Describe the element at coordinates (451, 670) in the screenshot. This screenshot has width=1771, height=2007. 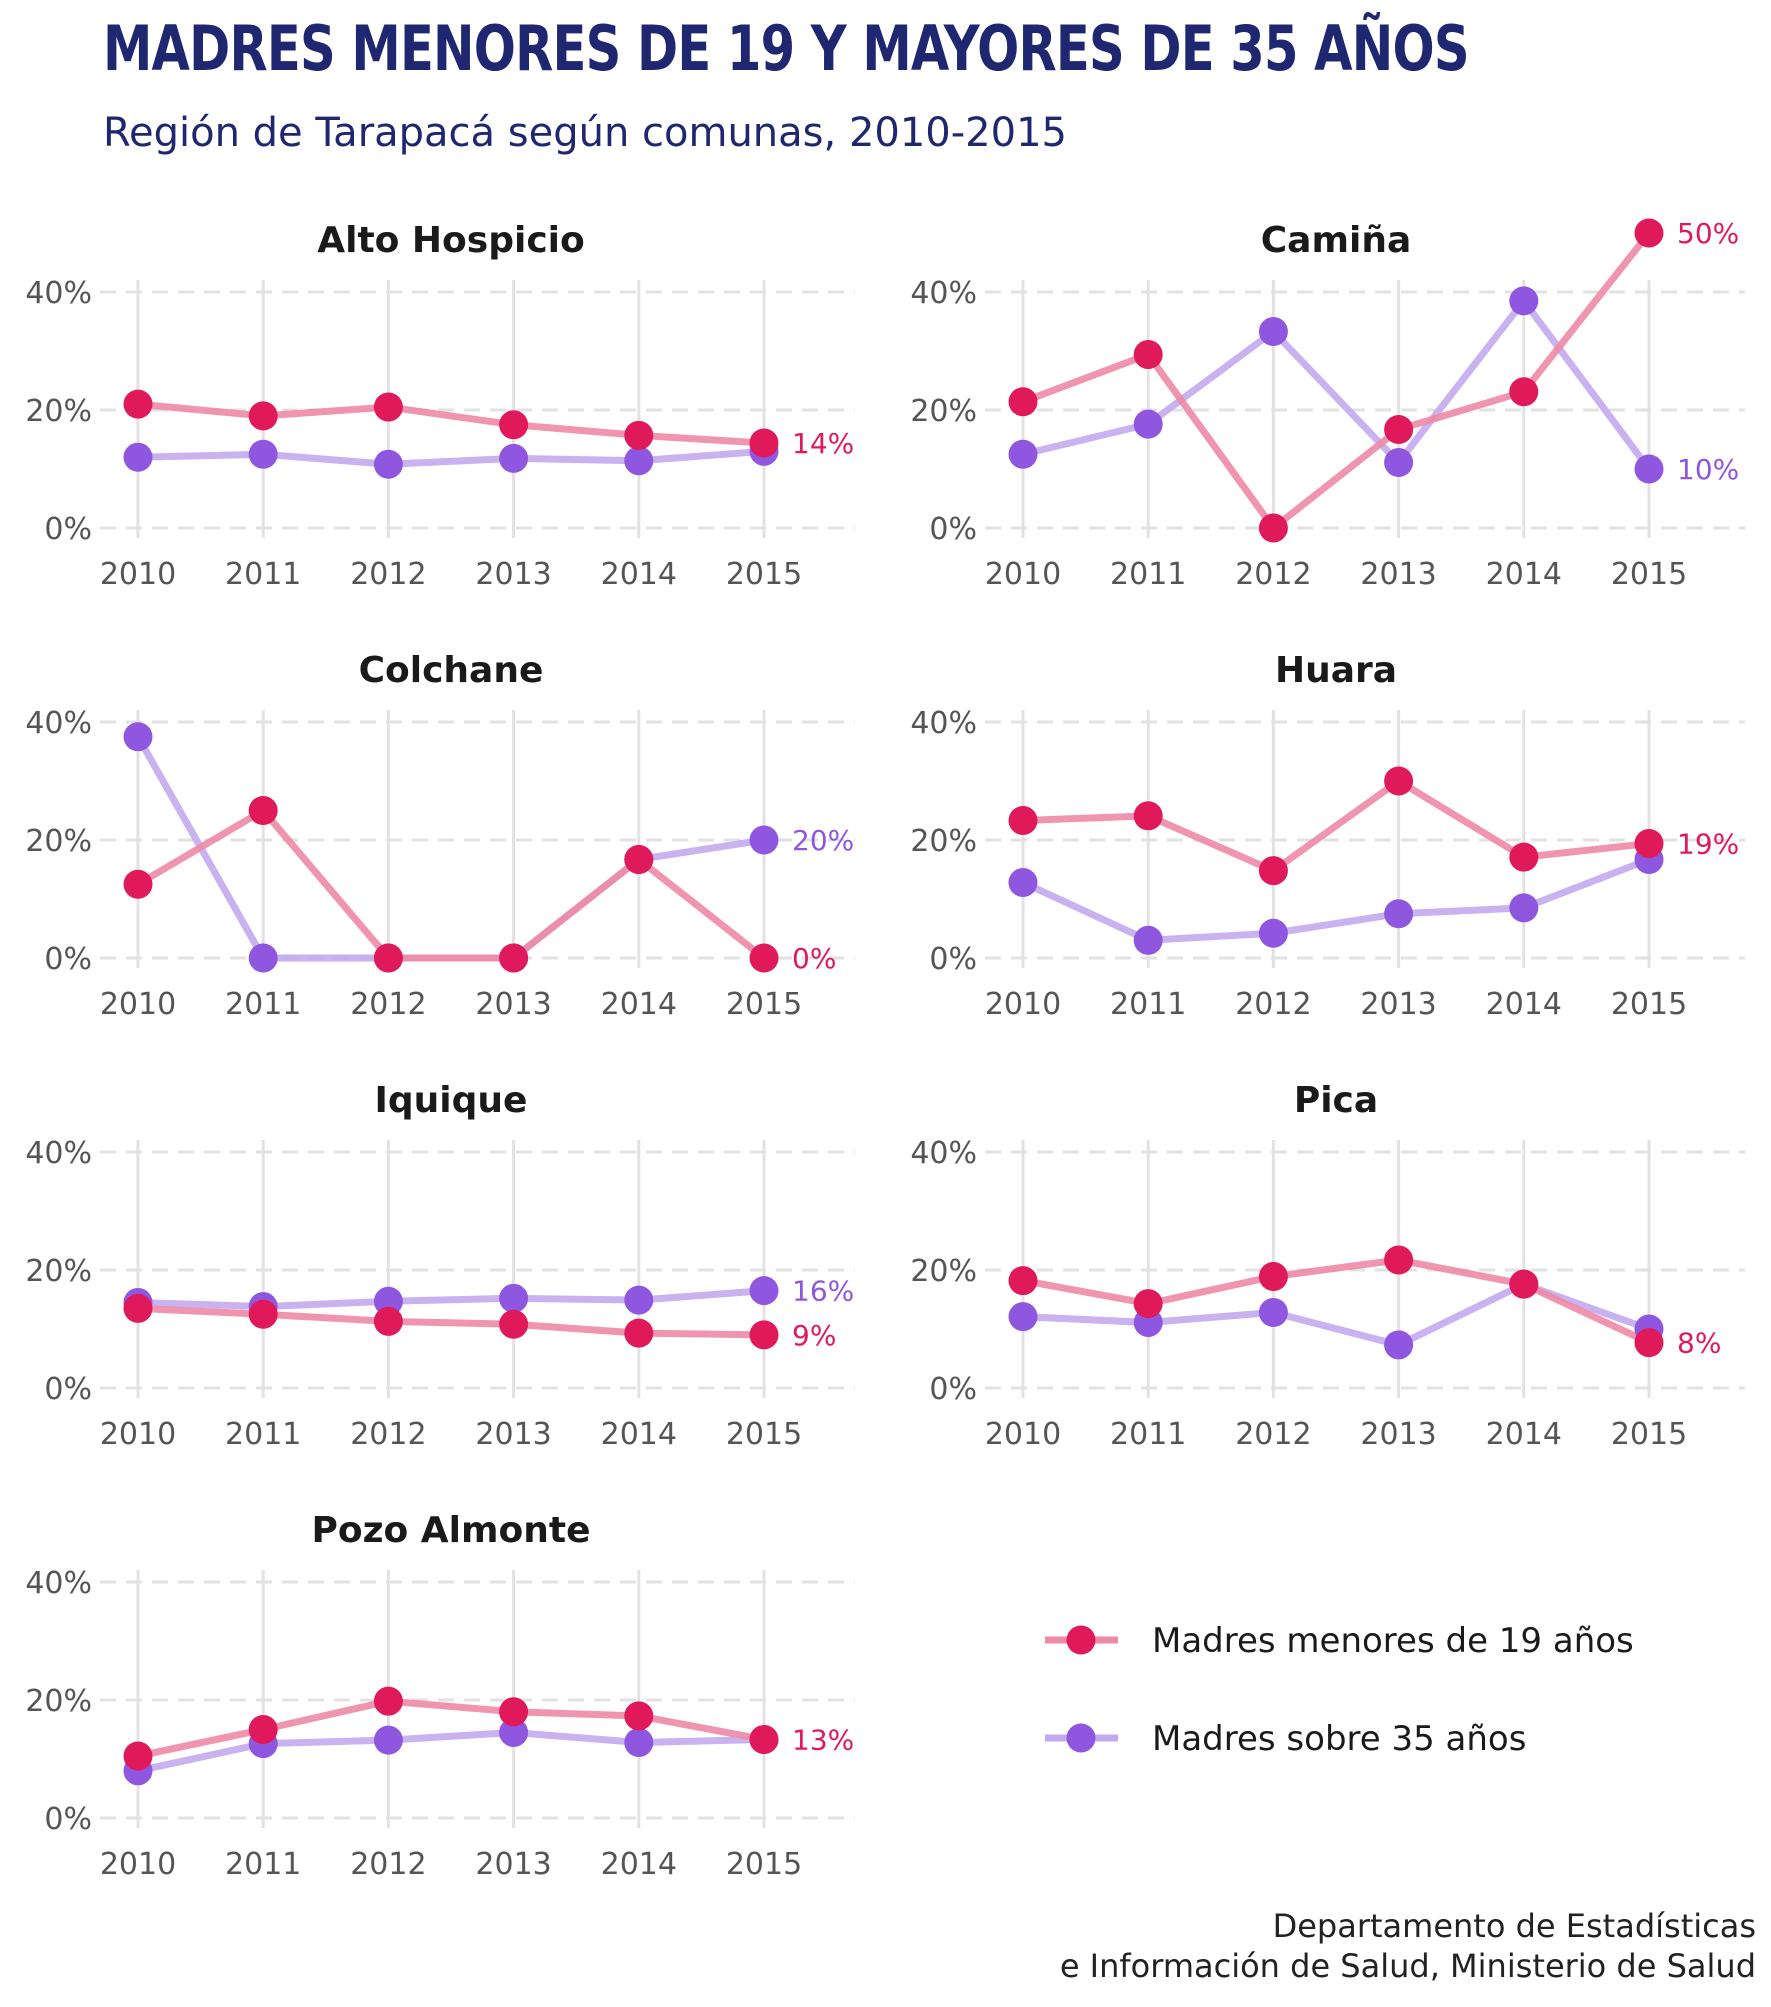
I see `panel-title: Colchane` at that location.